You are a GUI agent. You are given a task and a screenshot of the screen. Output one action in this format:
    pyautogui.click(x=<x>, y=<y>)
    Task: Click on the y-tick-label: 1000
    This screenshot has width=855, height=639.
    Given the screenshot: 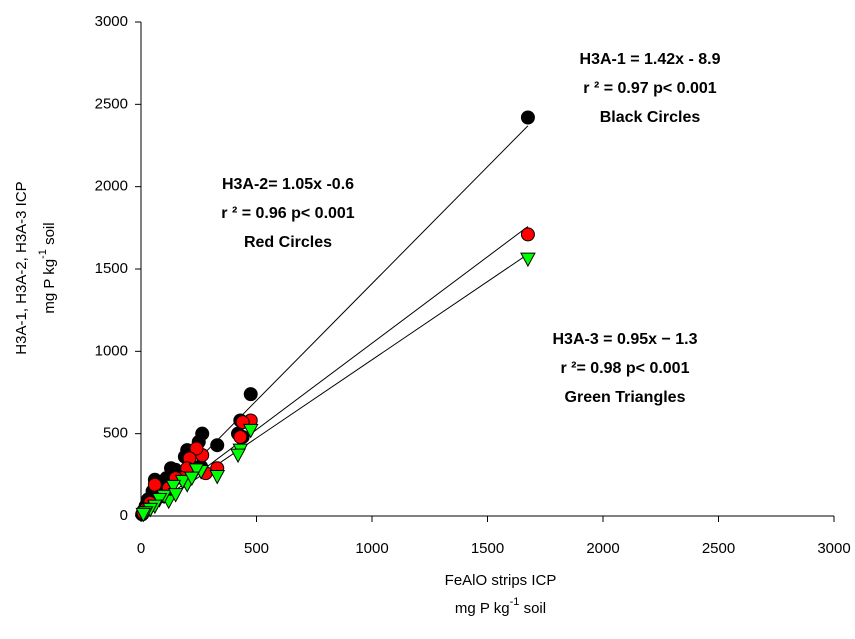 What is the action you would take?
    pyautogui.click(x=111, y=350)
    